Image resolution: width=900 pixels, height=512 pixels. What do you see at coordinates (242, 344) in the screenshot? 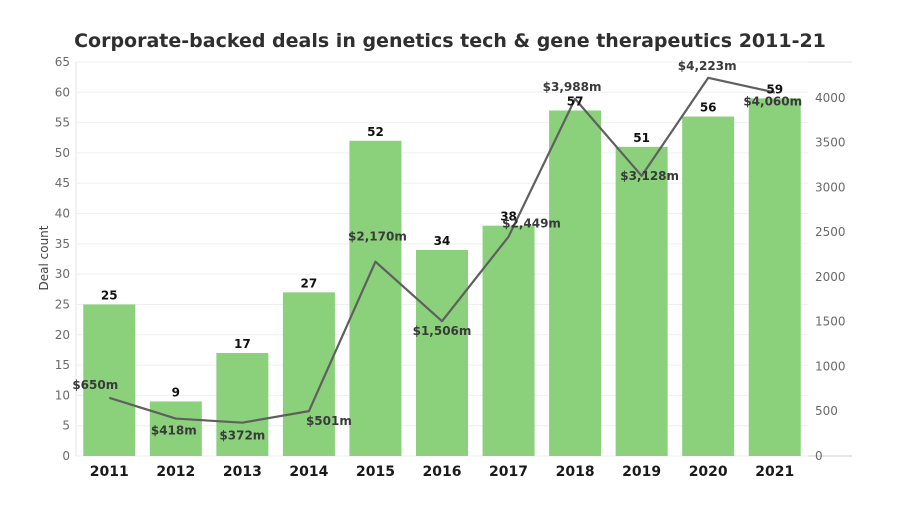
I see `bar-value-label: 17` at bounding box center [242, 344].